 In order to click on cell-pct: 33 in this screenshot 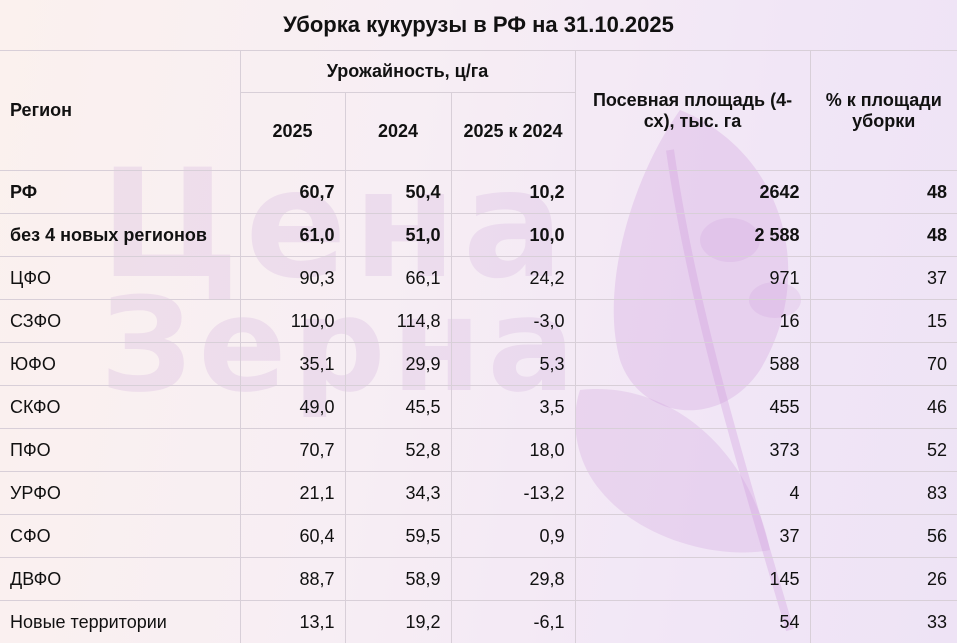, I will do `click(883, 621)`.